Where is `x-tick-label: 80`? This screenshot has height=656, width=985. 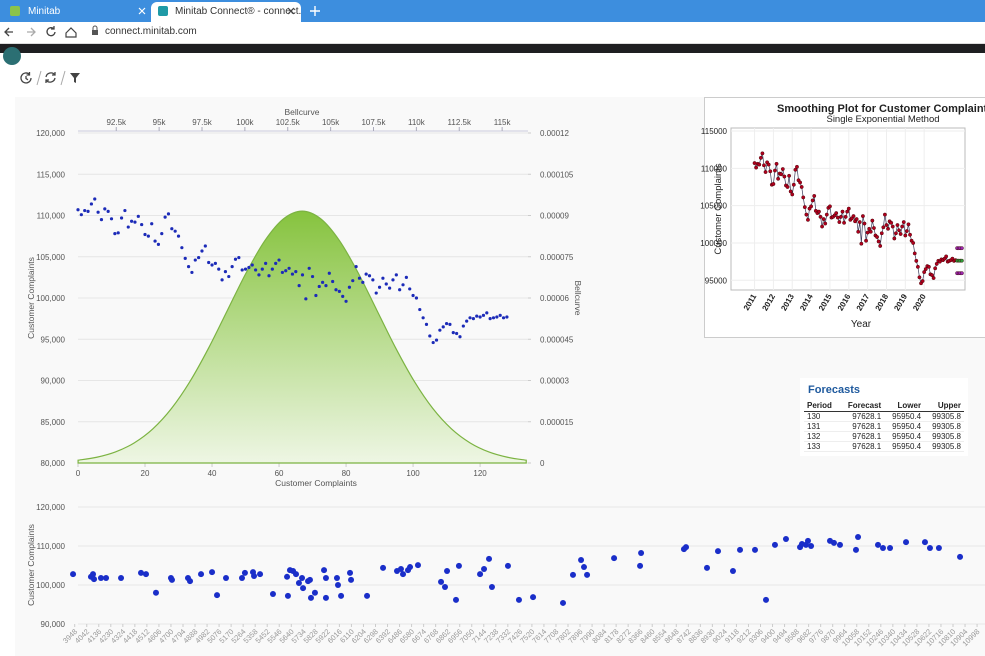 x-tick-label: 80 is located at coordinates (346, 473).